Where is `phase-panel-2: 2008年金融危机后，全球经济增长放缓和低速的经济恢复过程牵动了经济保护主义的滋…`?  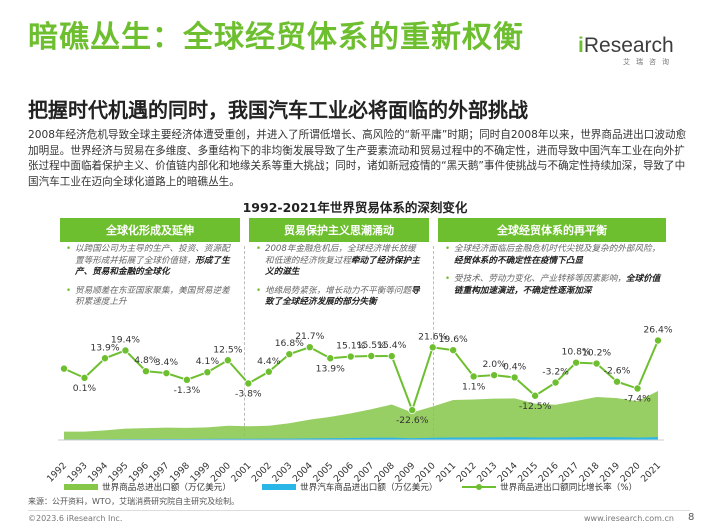 phase-panel-2: 2008年金融危机后，全球经济增长放缓和低速的经济恢复过程牵动了经济保护主义的滋… is located at coordinates (340, 294).